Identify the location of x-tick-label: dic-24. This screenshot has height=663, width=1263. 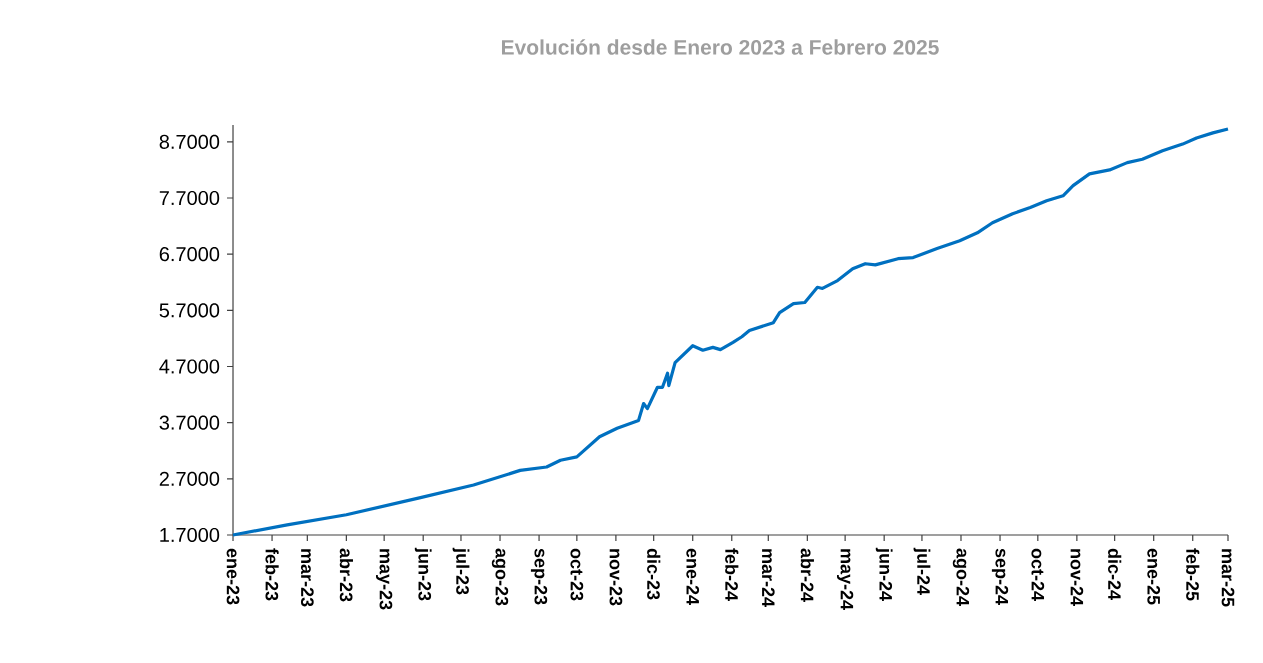
(1115, 574).